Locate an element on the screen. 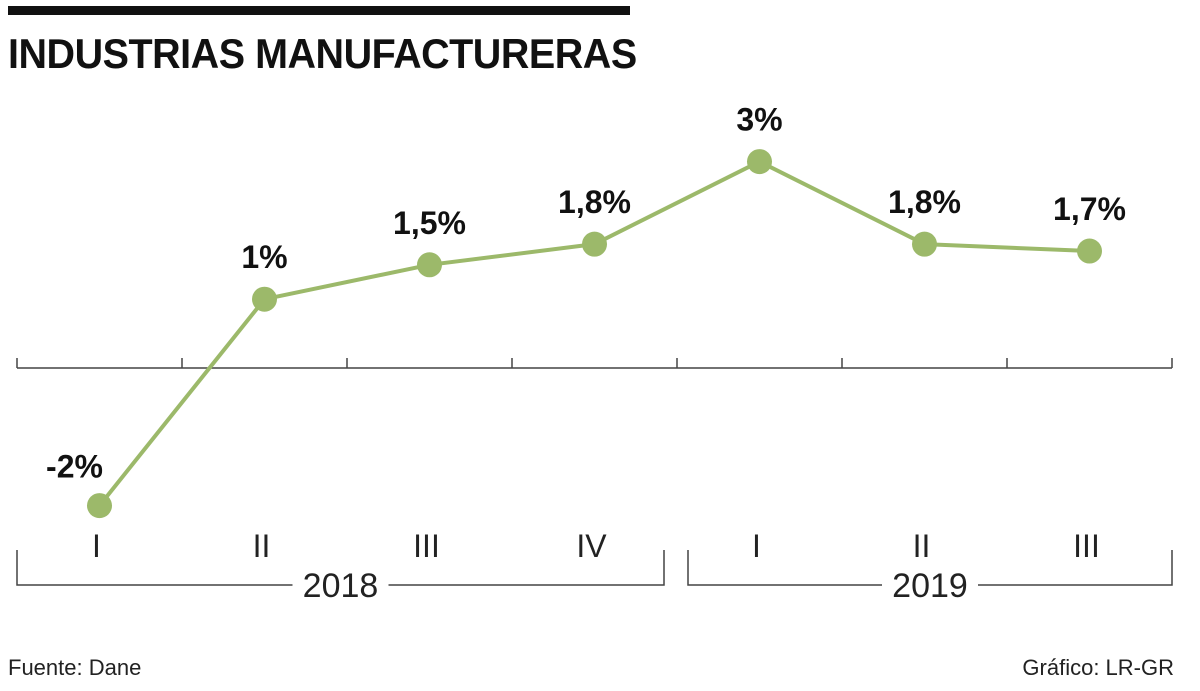 The width and height of the screenshot is (1200, 691). year-label: 2018 is located at coordinates (341, 586).